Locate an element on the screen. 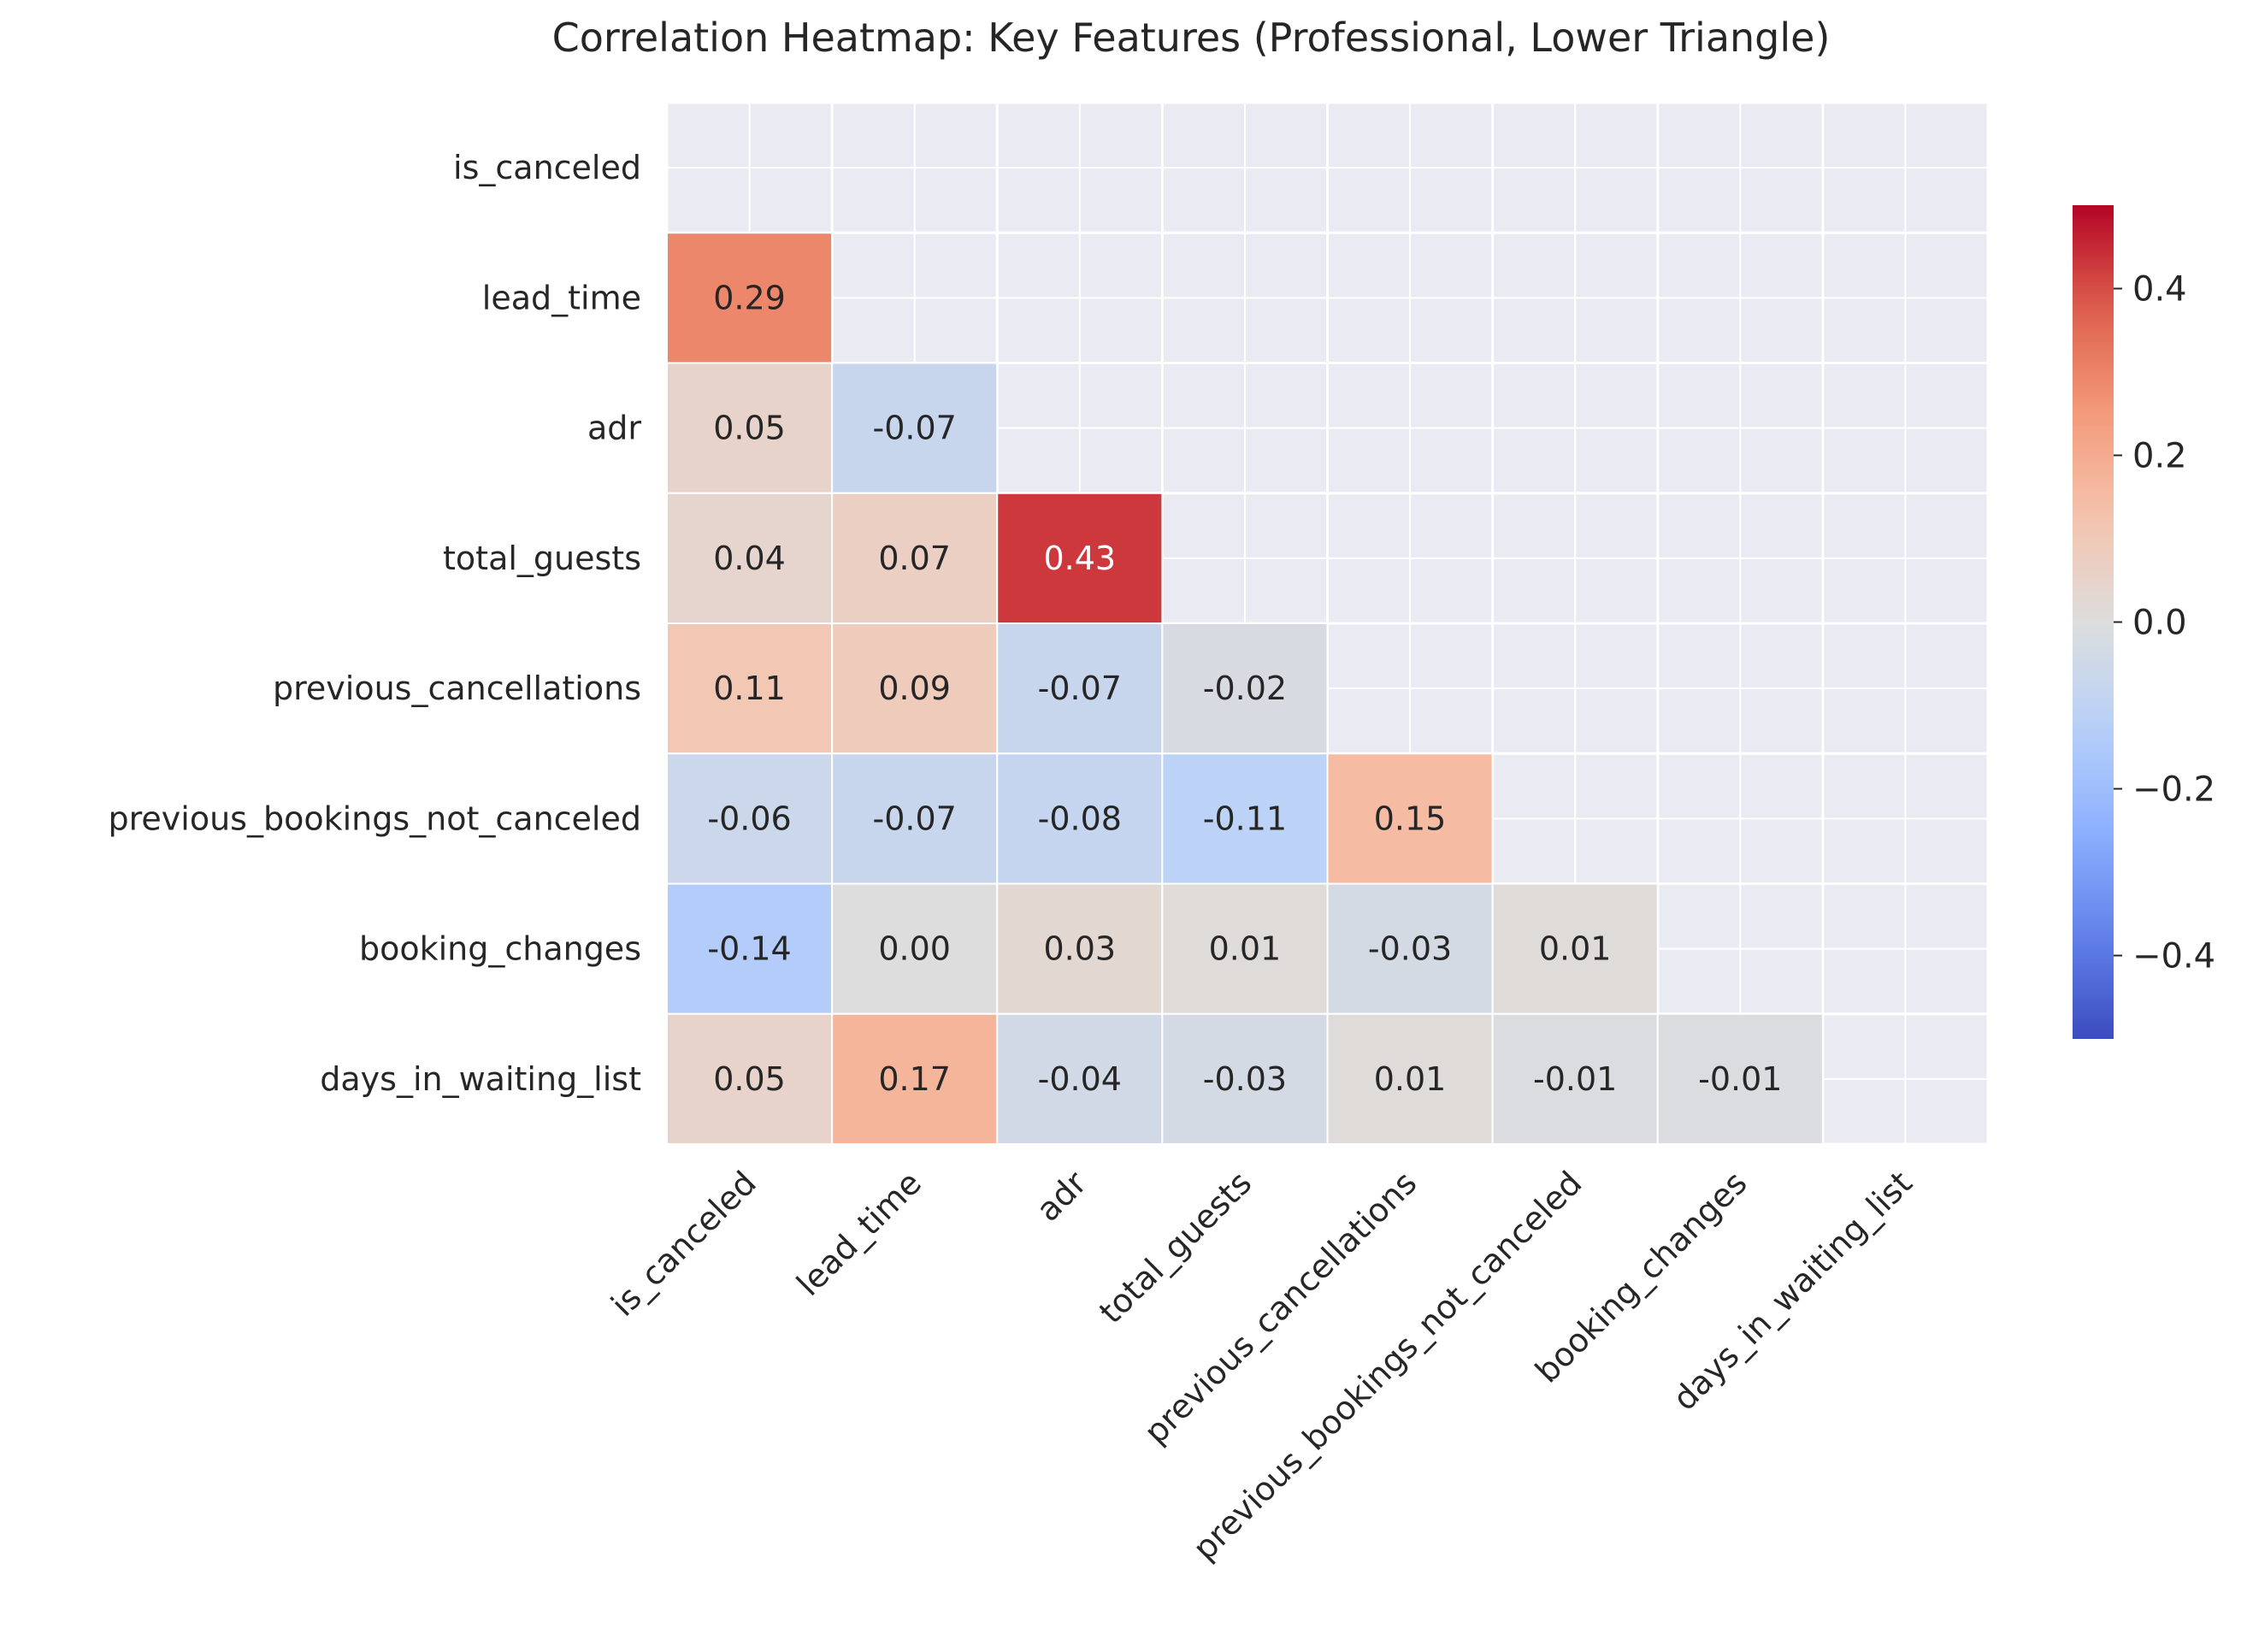 The image size is (2247, 1652). colorbar-tick-label: 0.0 is located at coordinates (2160, 623).